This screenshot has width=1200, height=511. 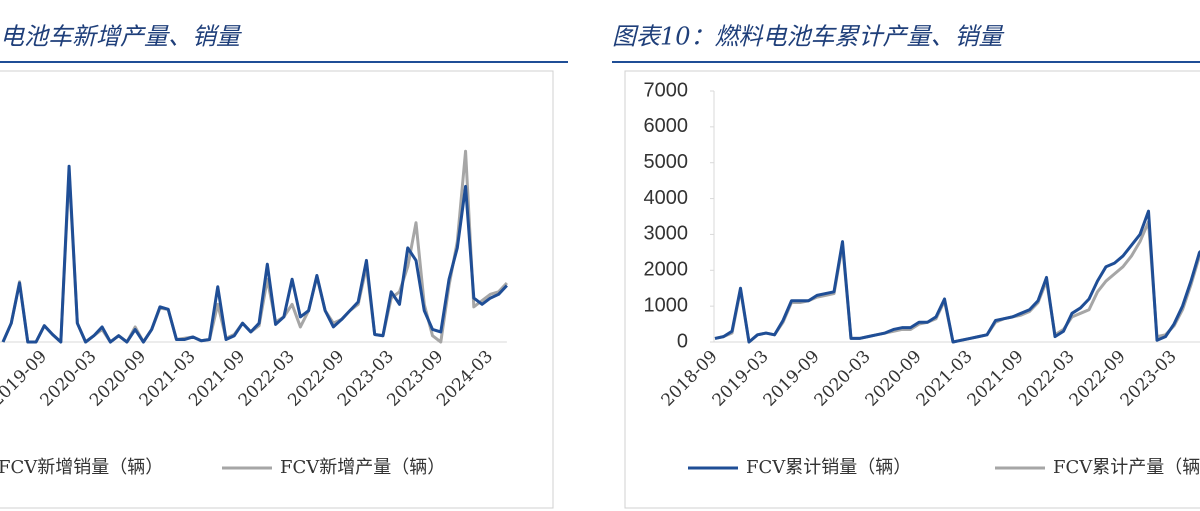 I want to click on y-tick-label: 1000, so click(x=666, y=305).